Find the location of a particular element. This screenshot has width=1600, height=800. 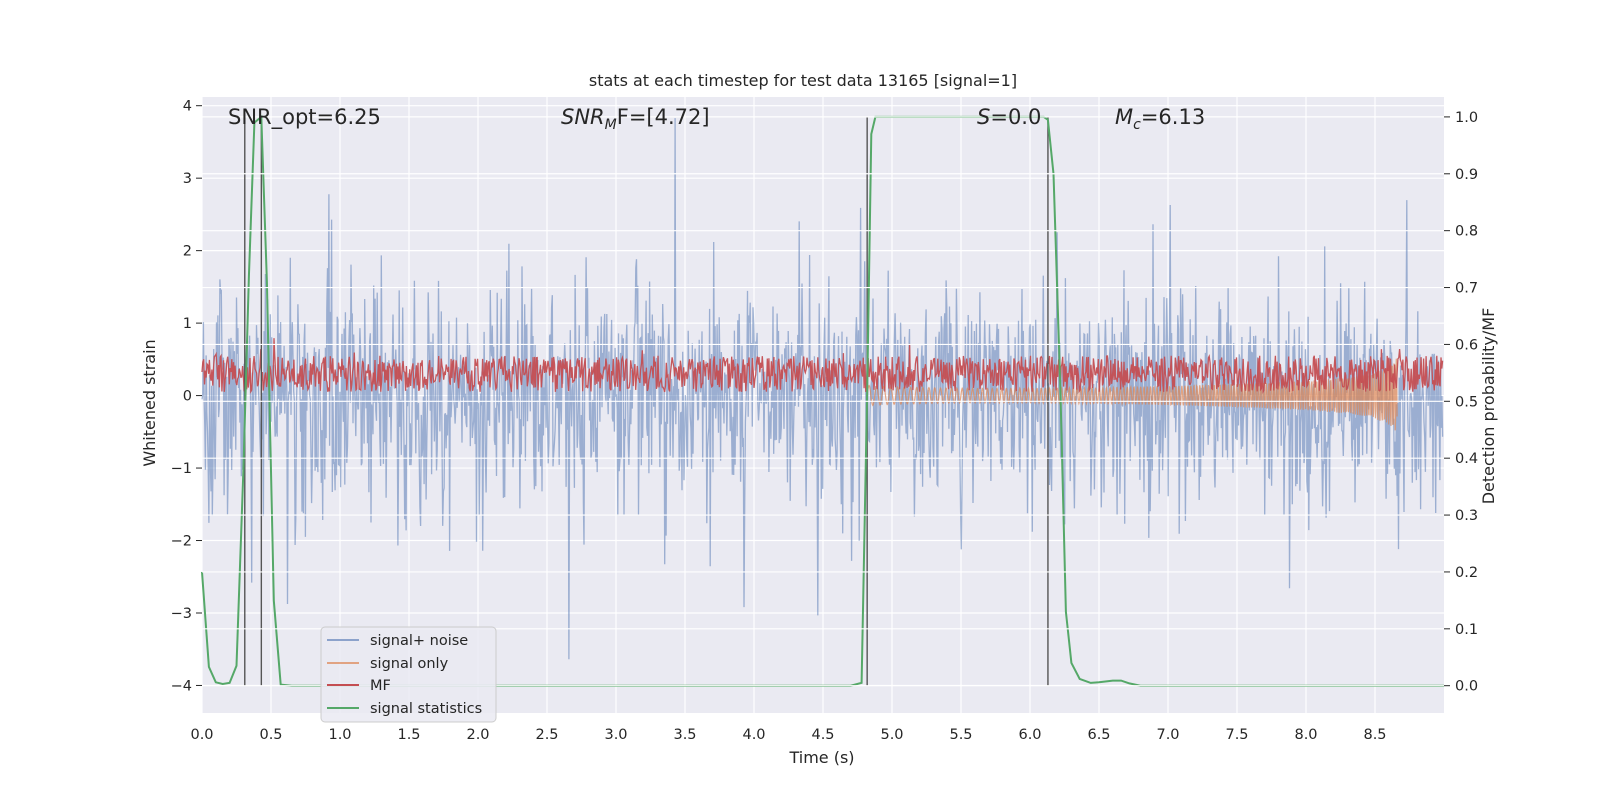

x-tick-label: 1.5 is located at coordinates (408, 735).